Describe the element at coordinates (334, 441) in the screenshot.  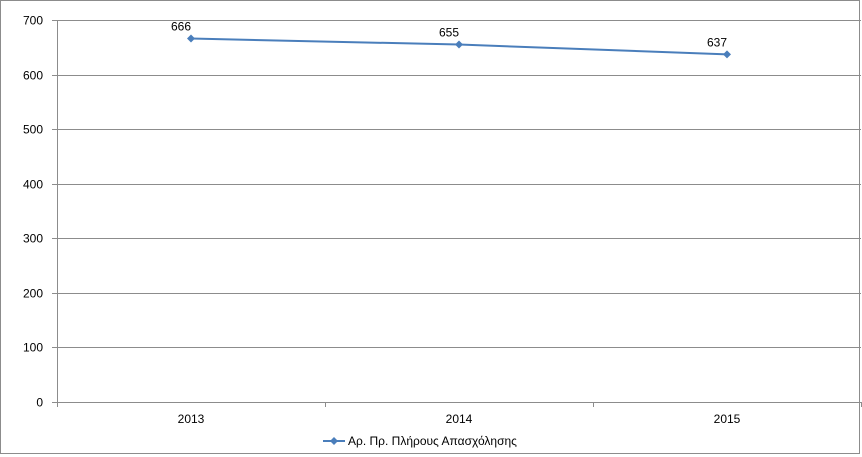
I see `legend-swatch-marker` at that location.